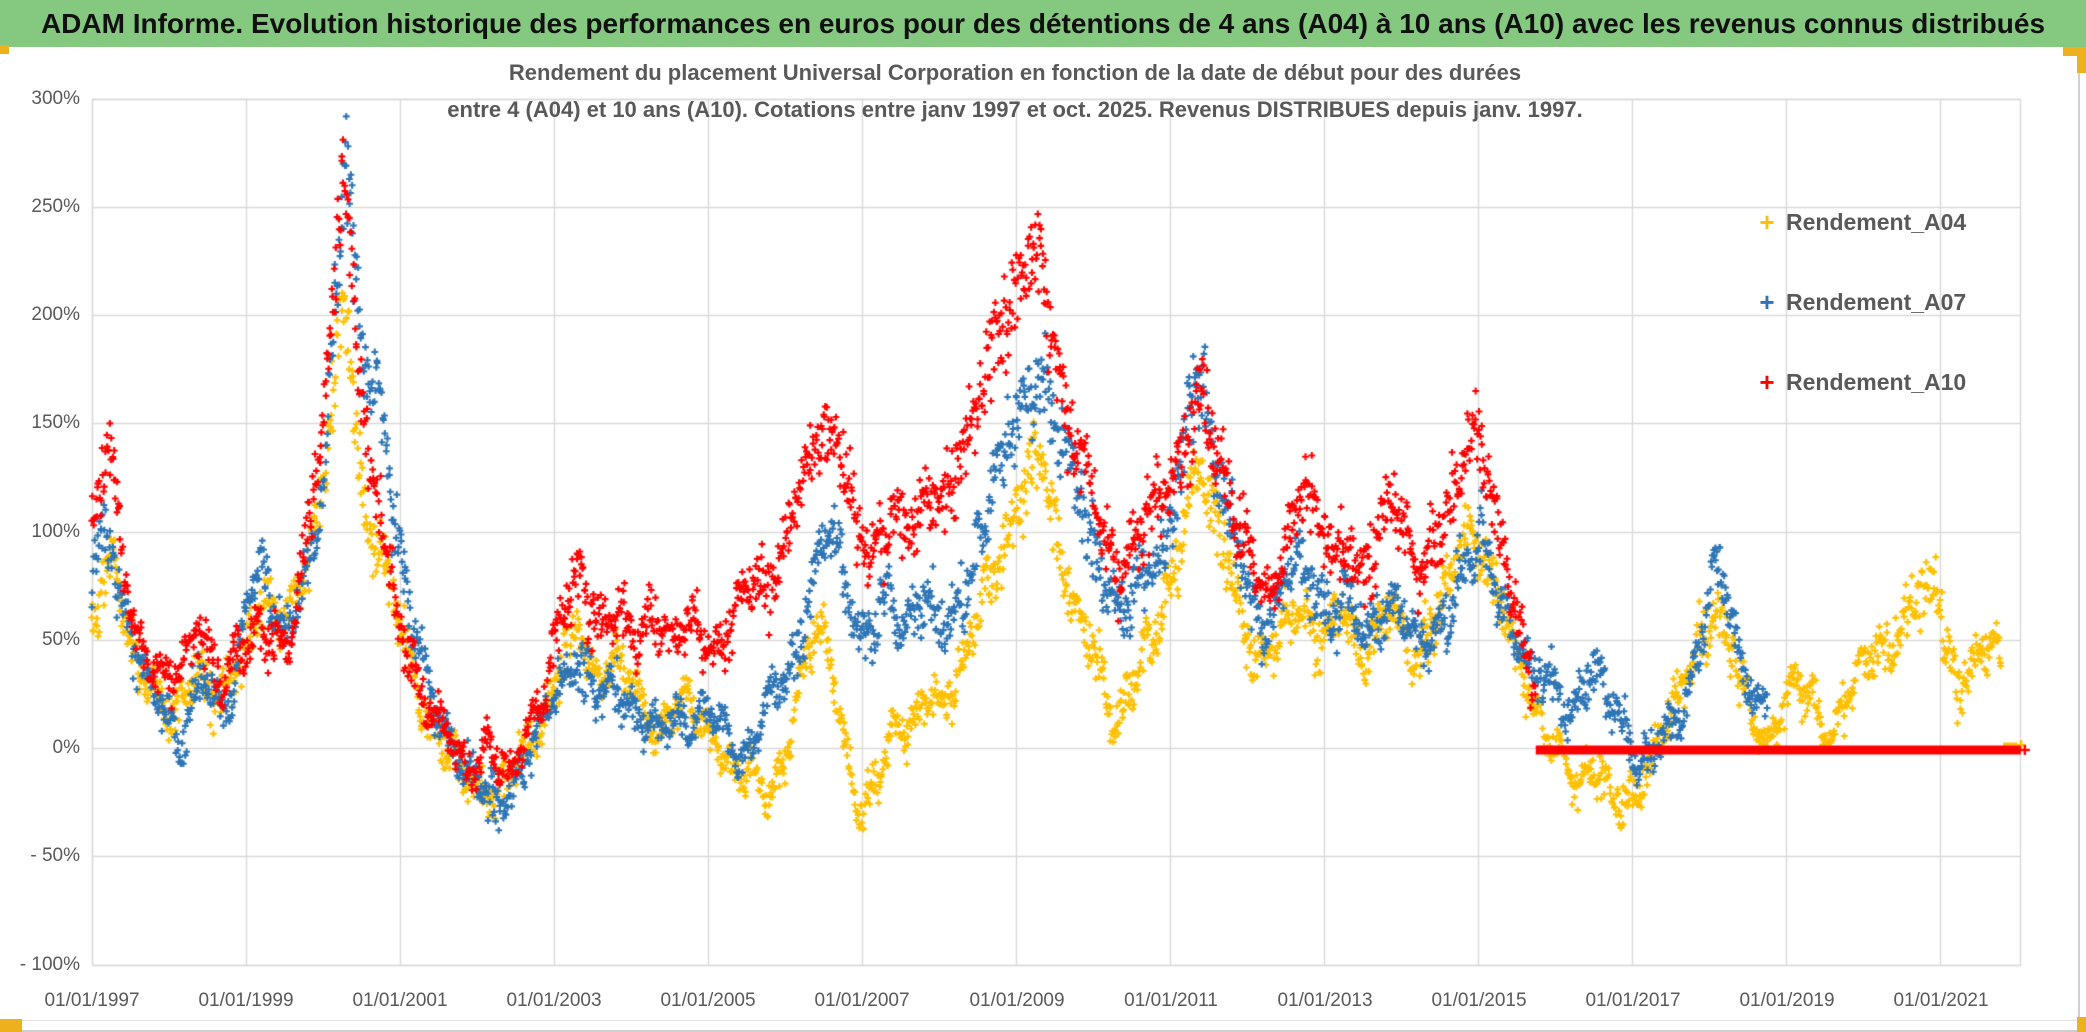 The height and width of the screenshot is (1032, 2086). Describe the element at coordinates (400, 1000) in the screenshot. I see `x-tick-2001: 01/01/2001` at that location.